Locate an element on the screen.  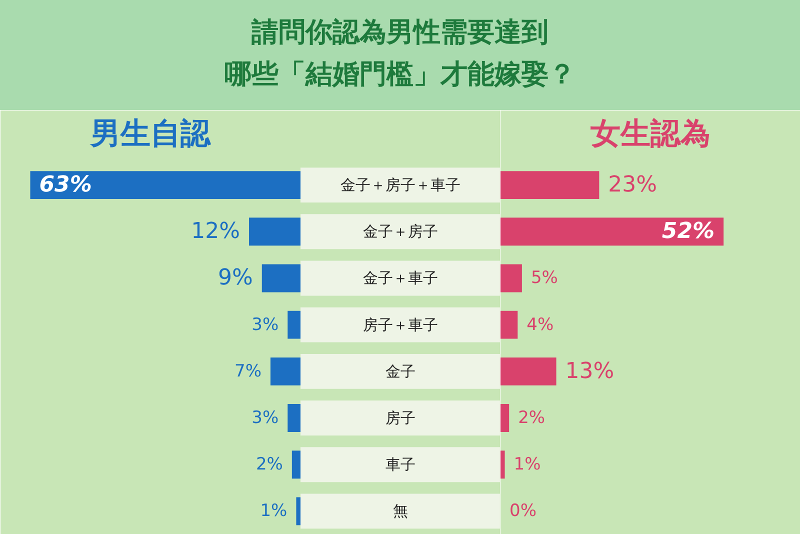
y-tick-label: 金子＋車子 is located at coordinates (400, 278).